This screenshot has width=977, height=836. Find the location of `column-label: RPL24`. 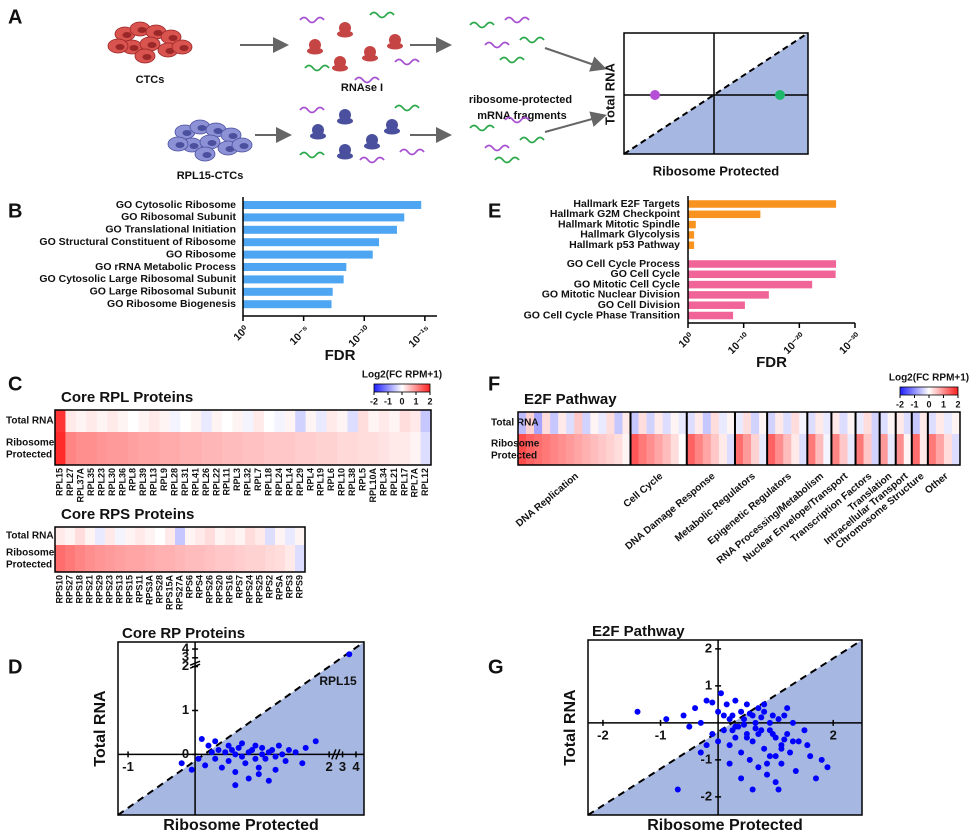

column-label: RPL24 is located at coordinates (279, 482).